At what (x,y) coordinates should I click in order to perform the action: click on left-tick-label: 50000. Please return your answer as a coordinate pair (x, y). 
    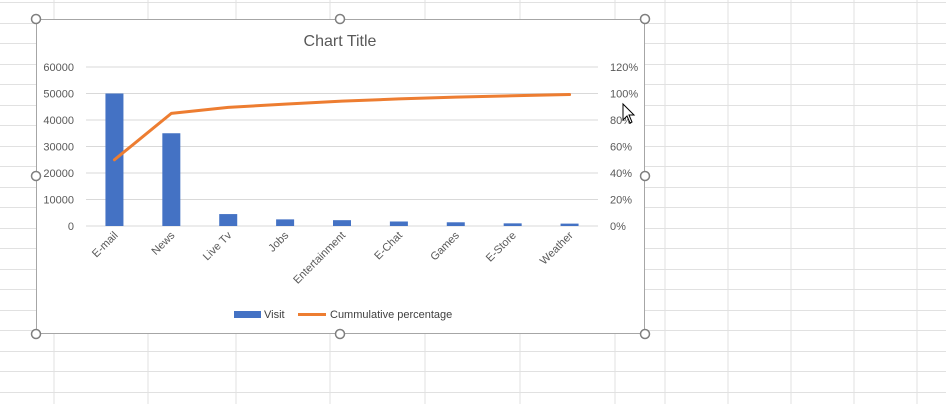
    Looking at the image, I should click on (58, 95).